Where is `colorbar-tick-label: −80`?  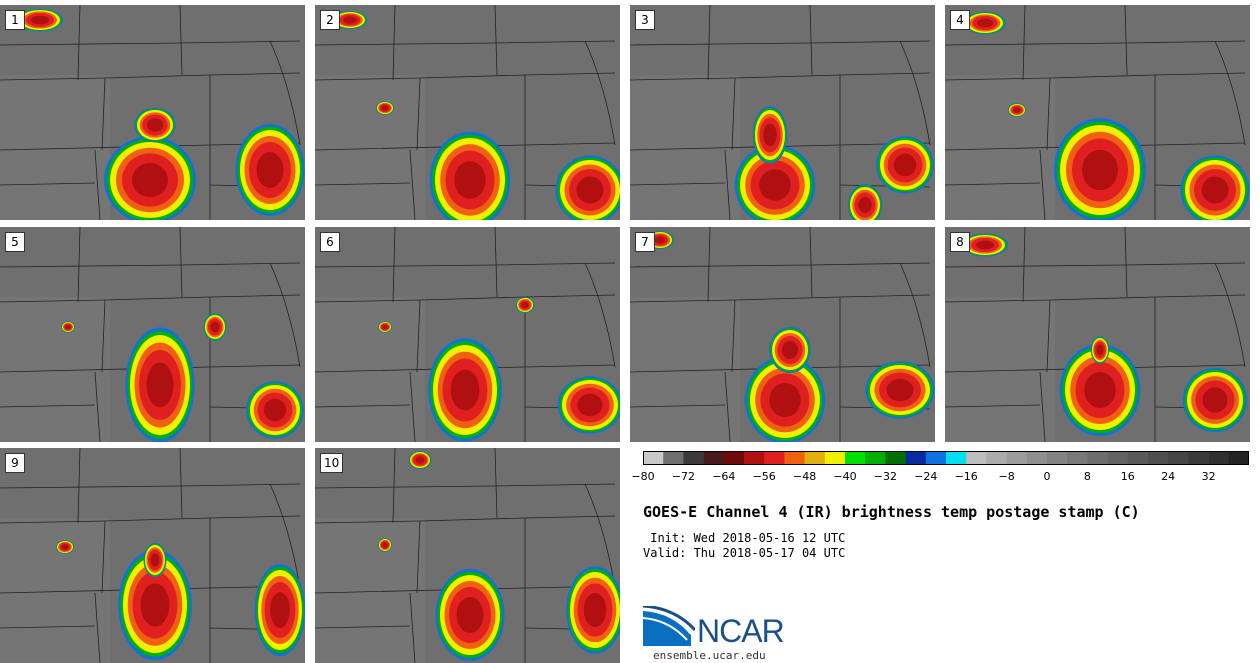 colorbar-tick-label: −80 is located at coordinates (643, 476).